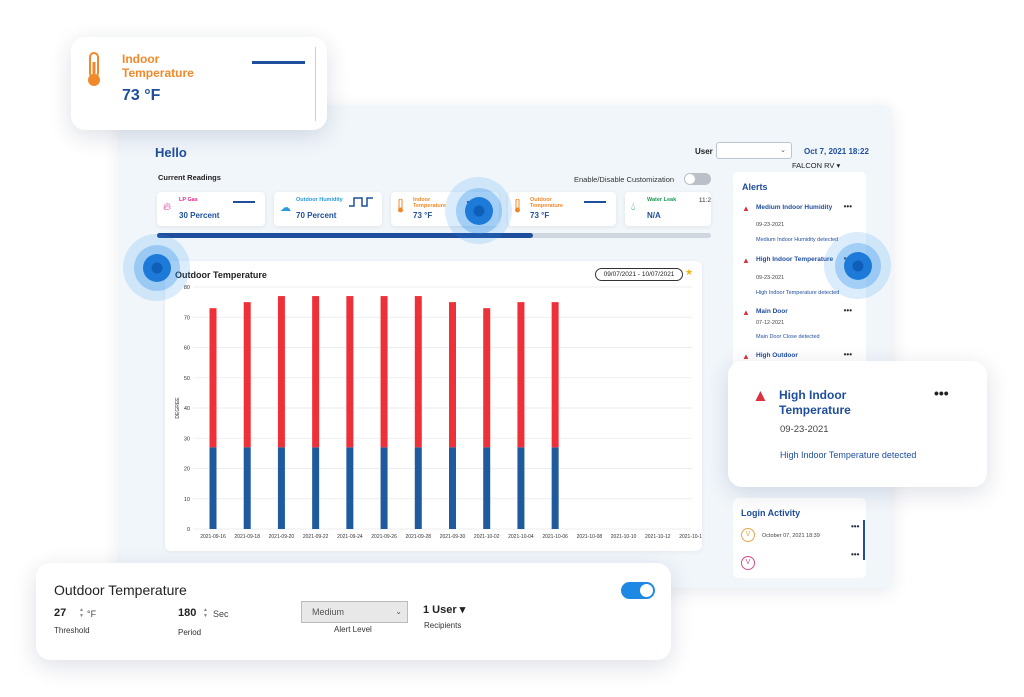  I want to click on alert-level-label: Alert Level, so click(353, 629).